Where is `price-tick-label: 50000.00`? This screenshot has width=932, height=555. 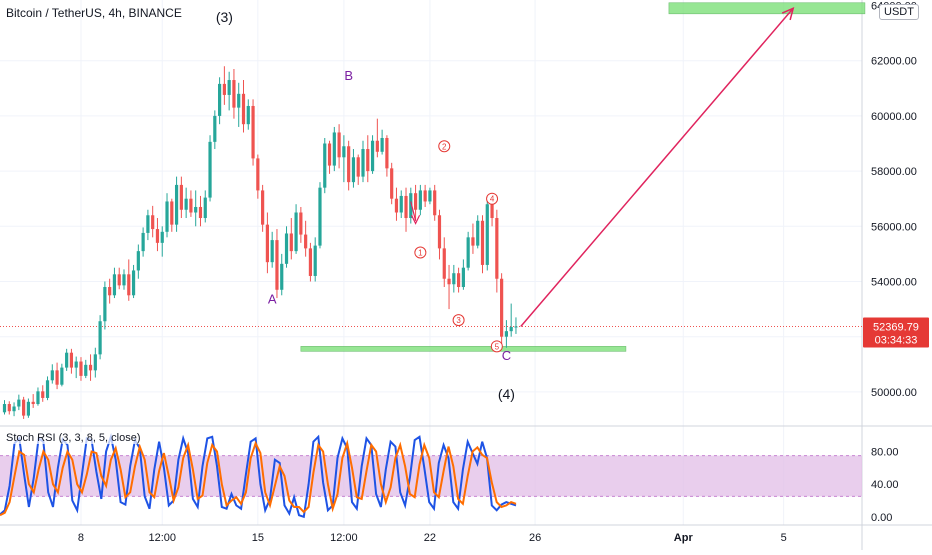
price-tick-label: 50000.00 is located at coordinates (894, 393).